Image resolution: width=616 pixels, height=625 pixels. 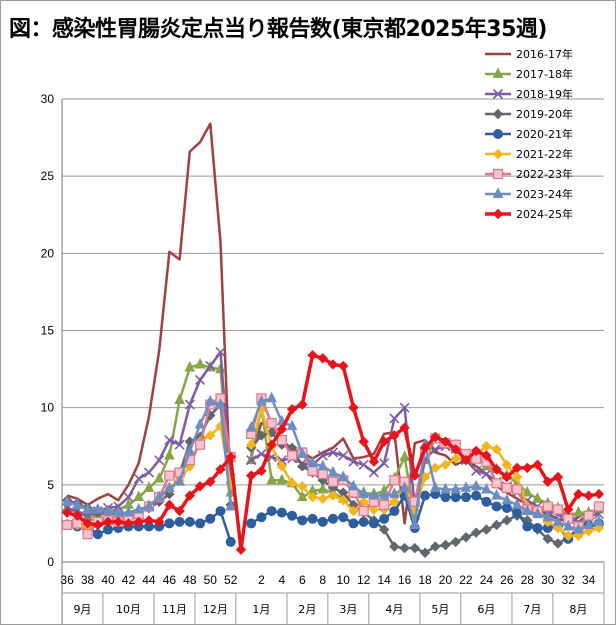 I want to click on x-tick-label: 6, so click(x=302, y=580).